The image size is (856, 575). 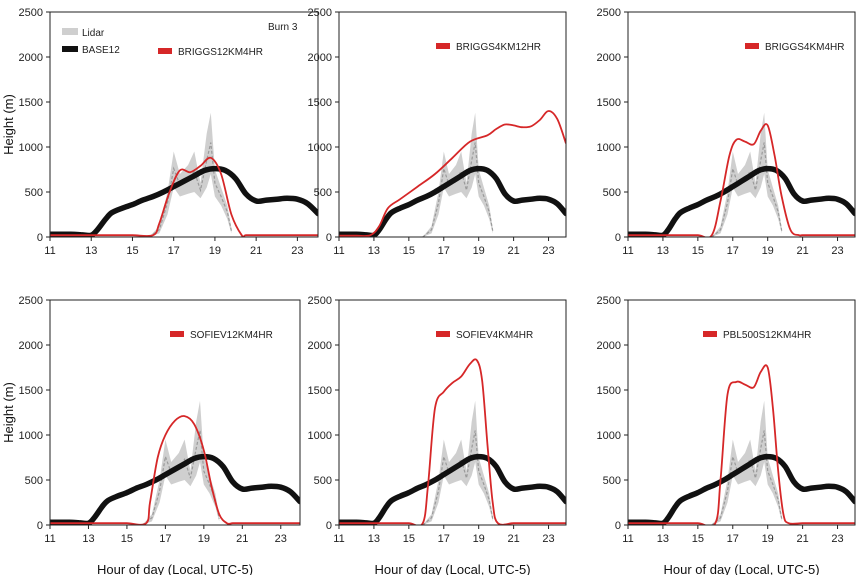 I want to click on panel-label: Burn 3, so click(x=283, y=27).